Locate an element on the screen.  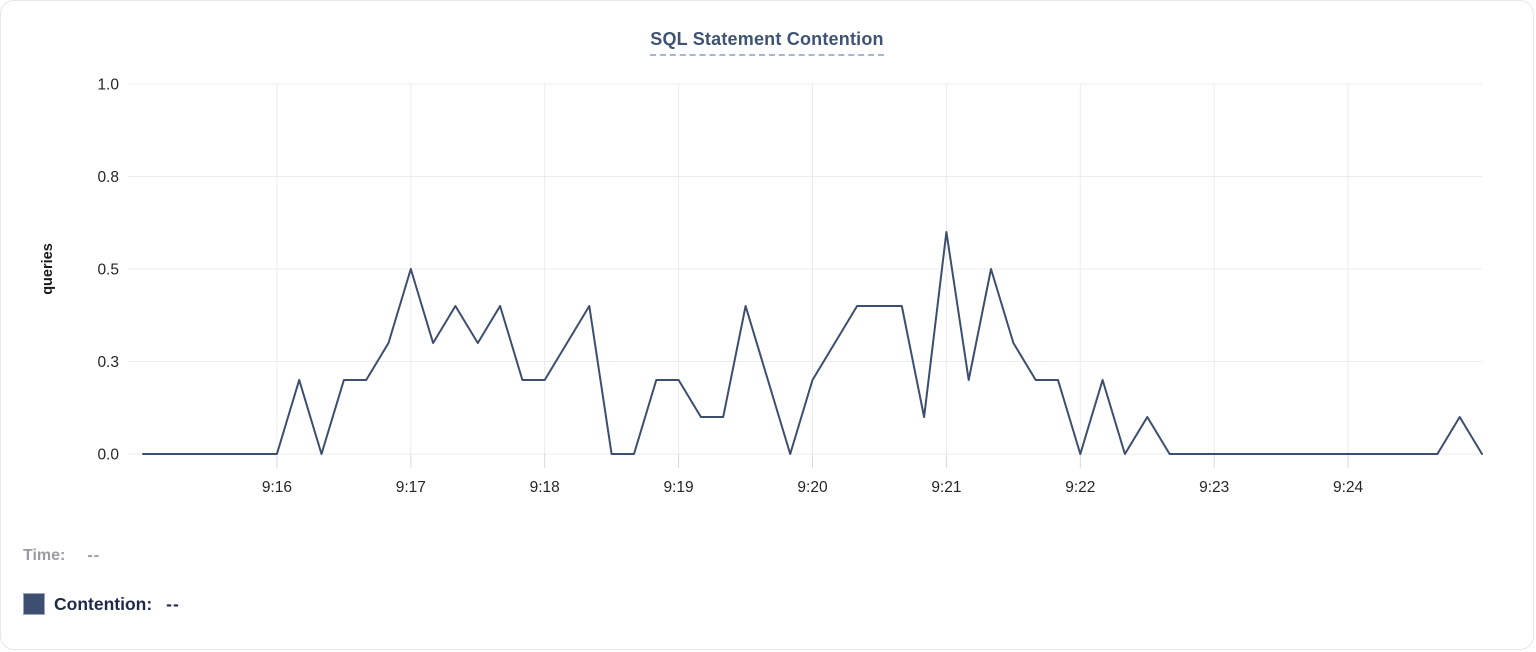
contention-series-swatch is located at coordinates (34, 604).